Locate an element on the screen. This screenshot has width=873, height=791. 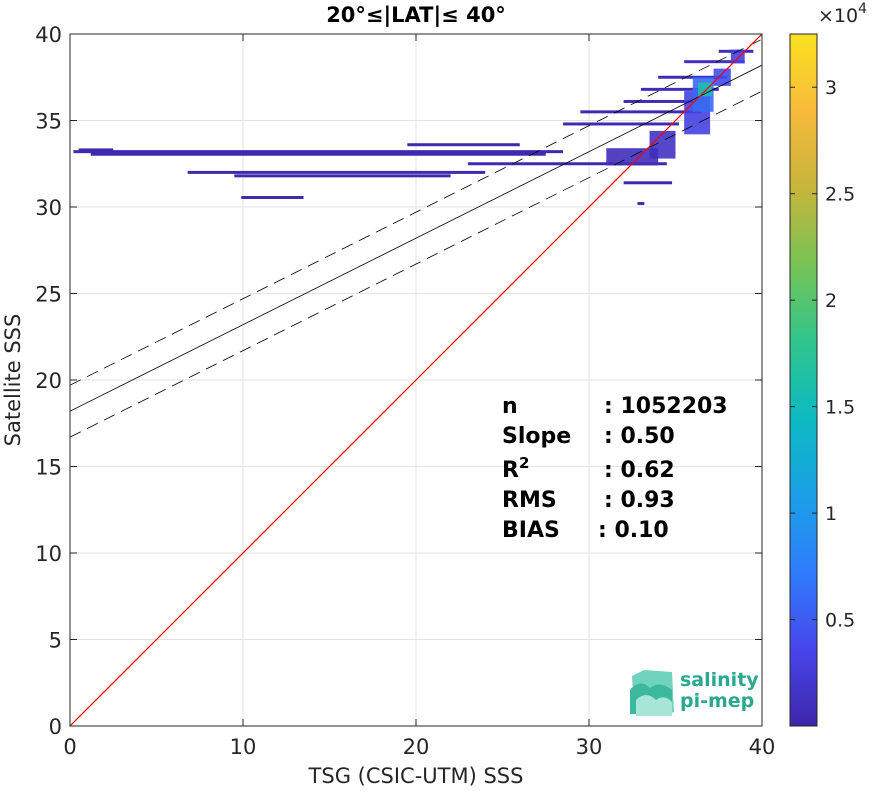
y-tick-label-7: 35 is located at coordinates (48, 122).